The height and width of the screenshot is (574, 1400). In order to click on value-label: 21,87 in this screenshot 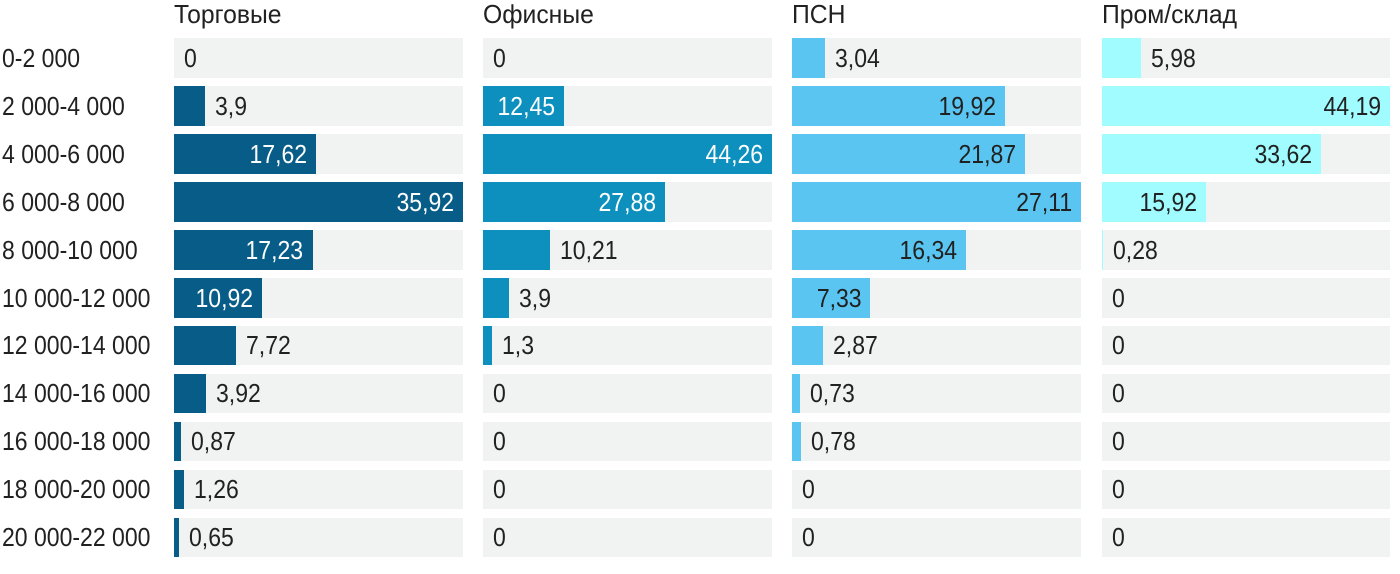, I will do `click(984, 153)`.